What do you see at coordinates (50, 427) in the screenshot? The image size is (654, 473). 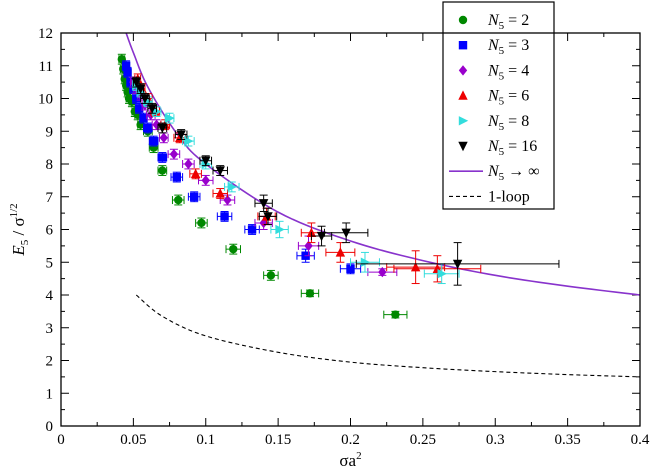 I see `y-tick-label: 0` at bounding box center [50, 427].